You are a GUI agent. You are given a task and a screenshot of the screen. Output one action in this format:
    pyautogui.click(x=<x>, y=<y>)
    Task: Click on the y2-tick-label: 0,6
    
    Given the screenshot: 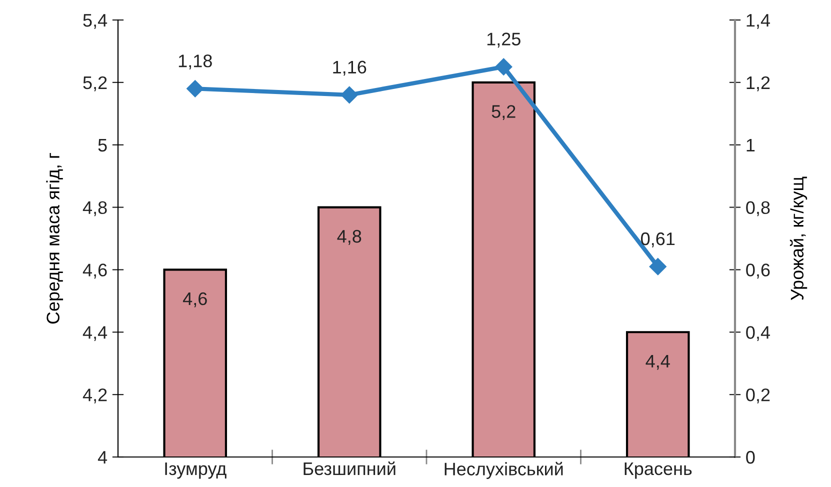 What is the action you would take?
    pyautogui.click(x=758, y=271)
    